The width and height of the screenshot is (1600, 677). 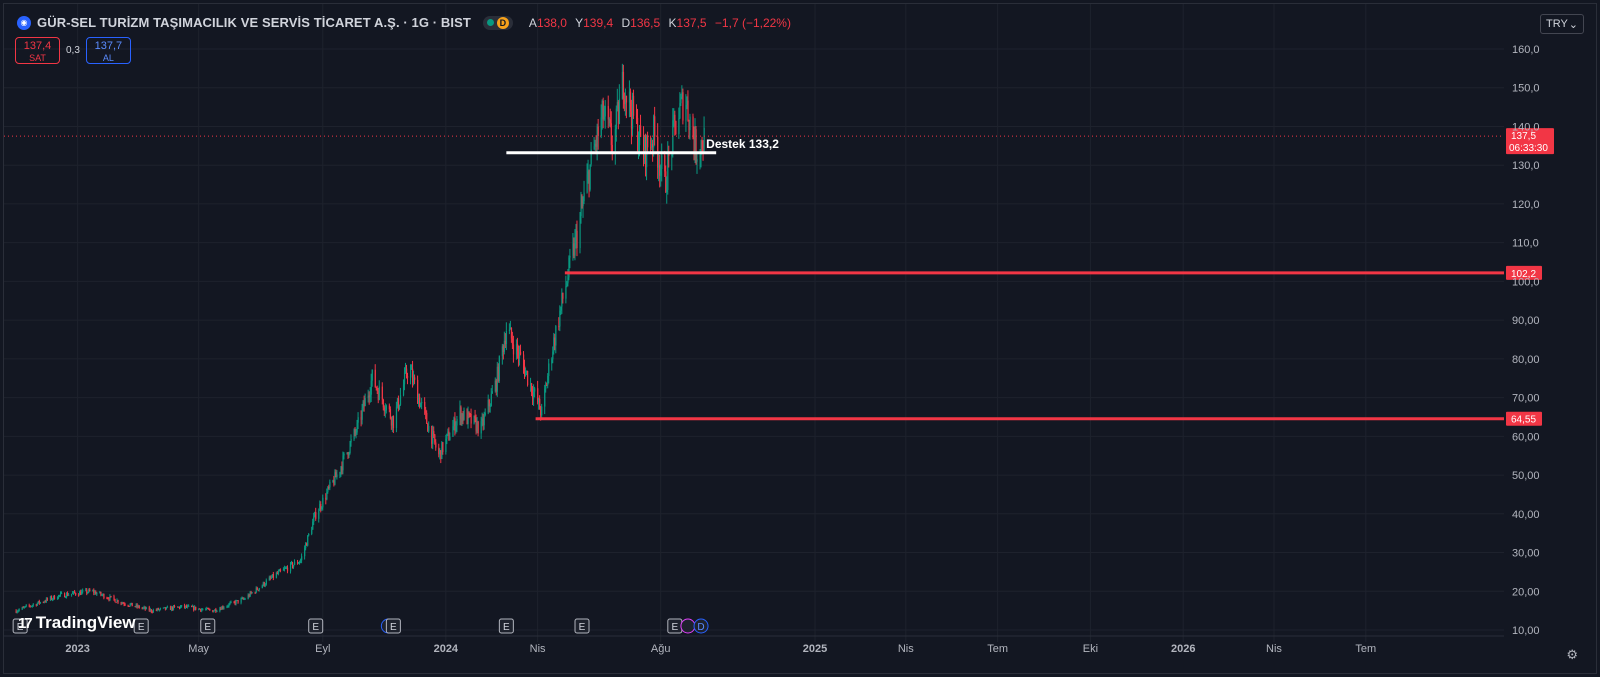 What do you see at coordinates (1572, 654) in the screenshot?
I see `gear-icon: ⚙` at bounding box center [1572, 654].